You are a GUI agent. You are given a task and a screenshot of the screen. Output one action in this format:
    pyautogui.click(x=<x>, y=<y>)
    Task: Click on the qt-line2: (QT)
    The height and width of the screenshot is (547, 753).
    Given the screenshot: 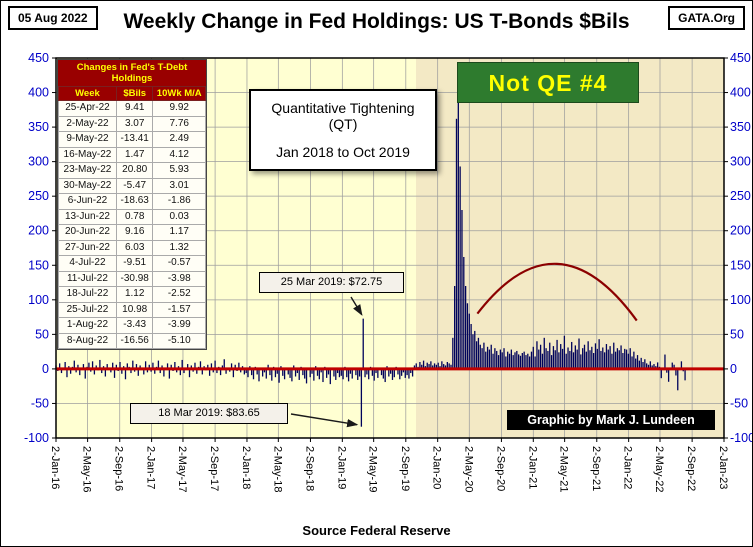 What is the action you would take?
    pyautogui.click(x=343, y=124)
    